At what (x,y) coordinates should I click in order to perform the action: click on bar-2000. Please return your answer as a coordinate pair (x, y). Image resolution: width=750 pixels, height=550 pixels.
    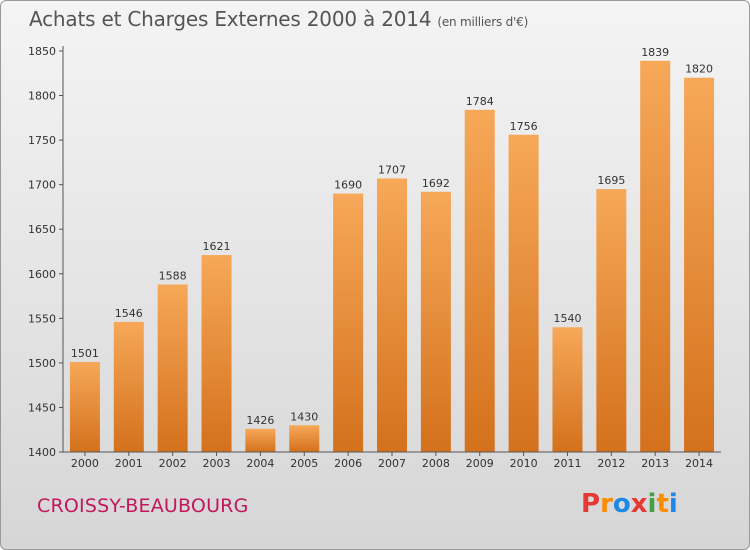
    Looking at the image, I should click on (84, 406).